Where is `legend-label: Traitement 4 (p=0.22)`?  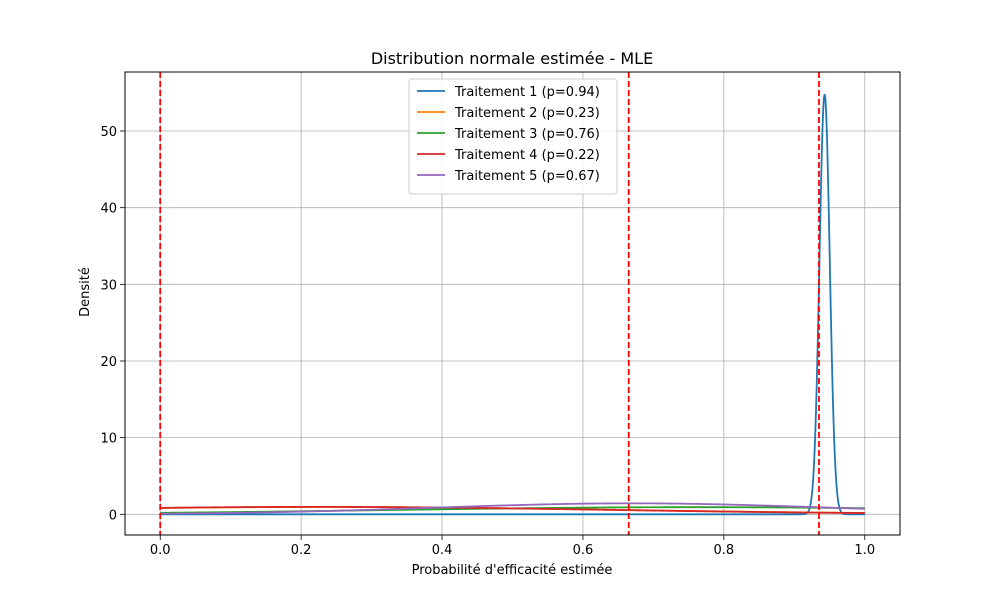
legend-label: Traitement 4 (p=0.22) is located at coordinates (527, 155).